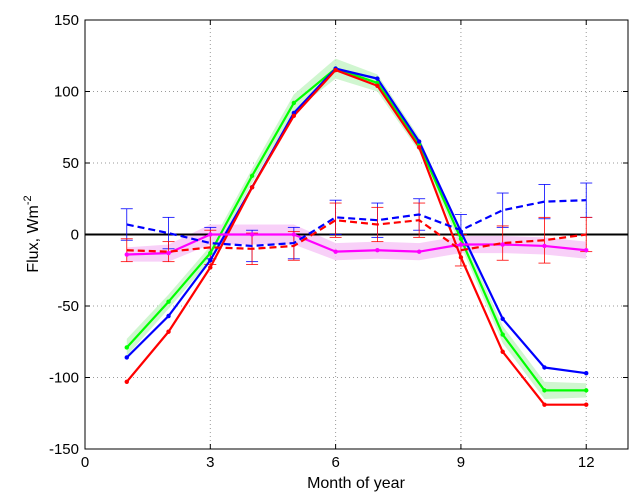 The image size is (629, 495). What do you see at coordinates (68, 306) in the screenshot?
I see `y-tick-label: -50` at bounding box center [68, 306].